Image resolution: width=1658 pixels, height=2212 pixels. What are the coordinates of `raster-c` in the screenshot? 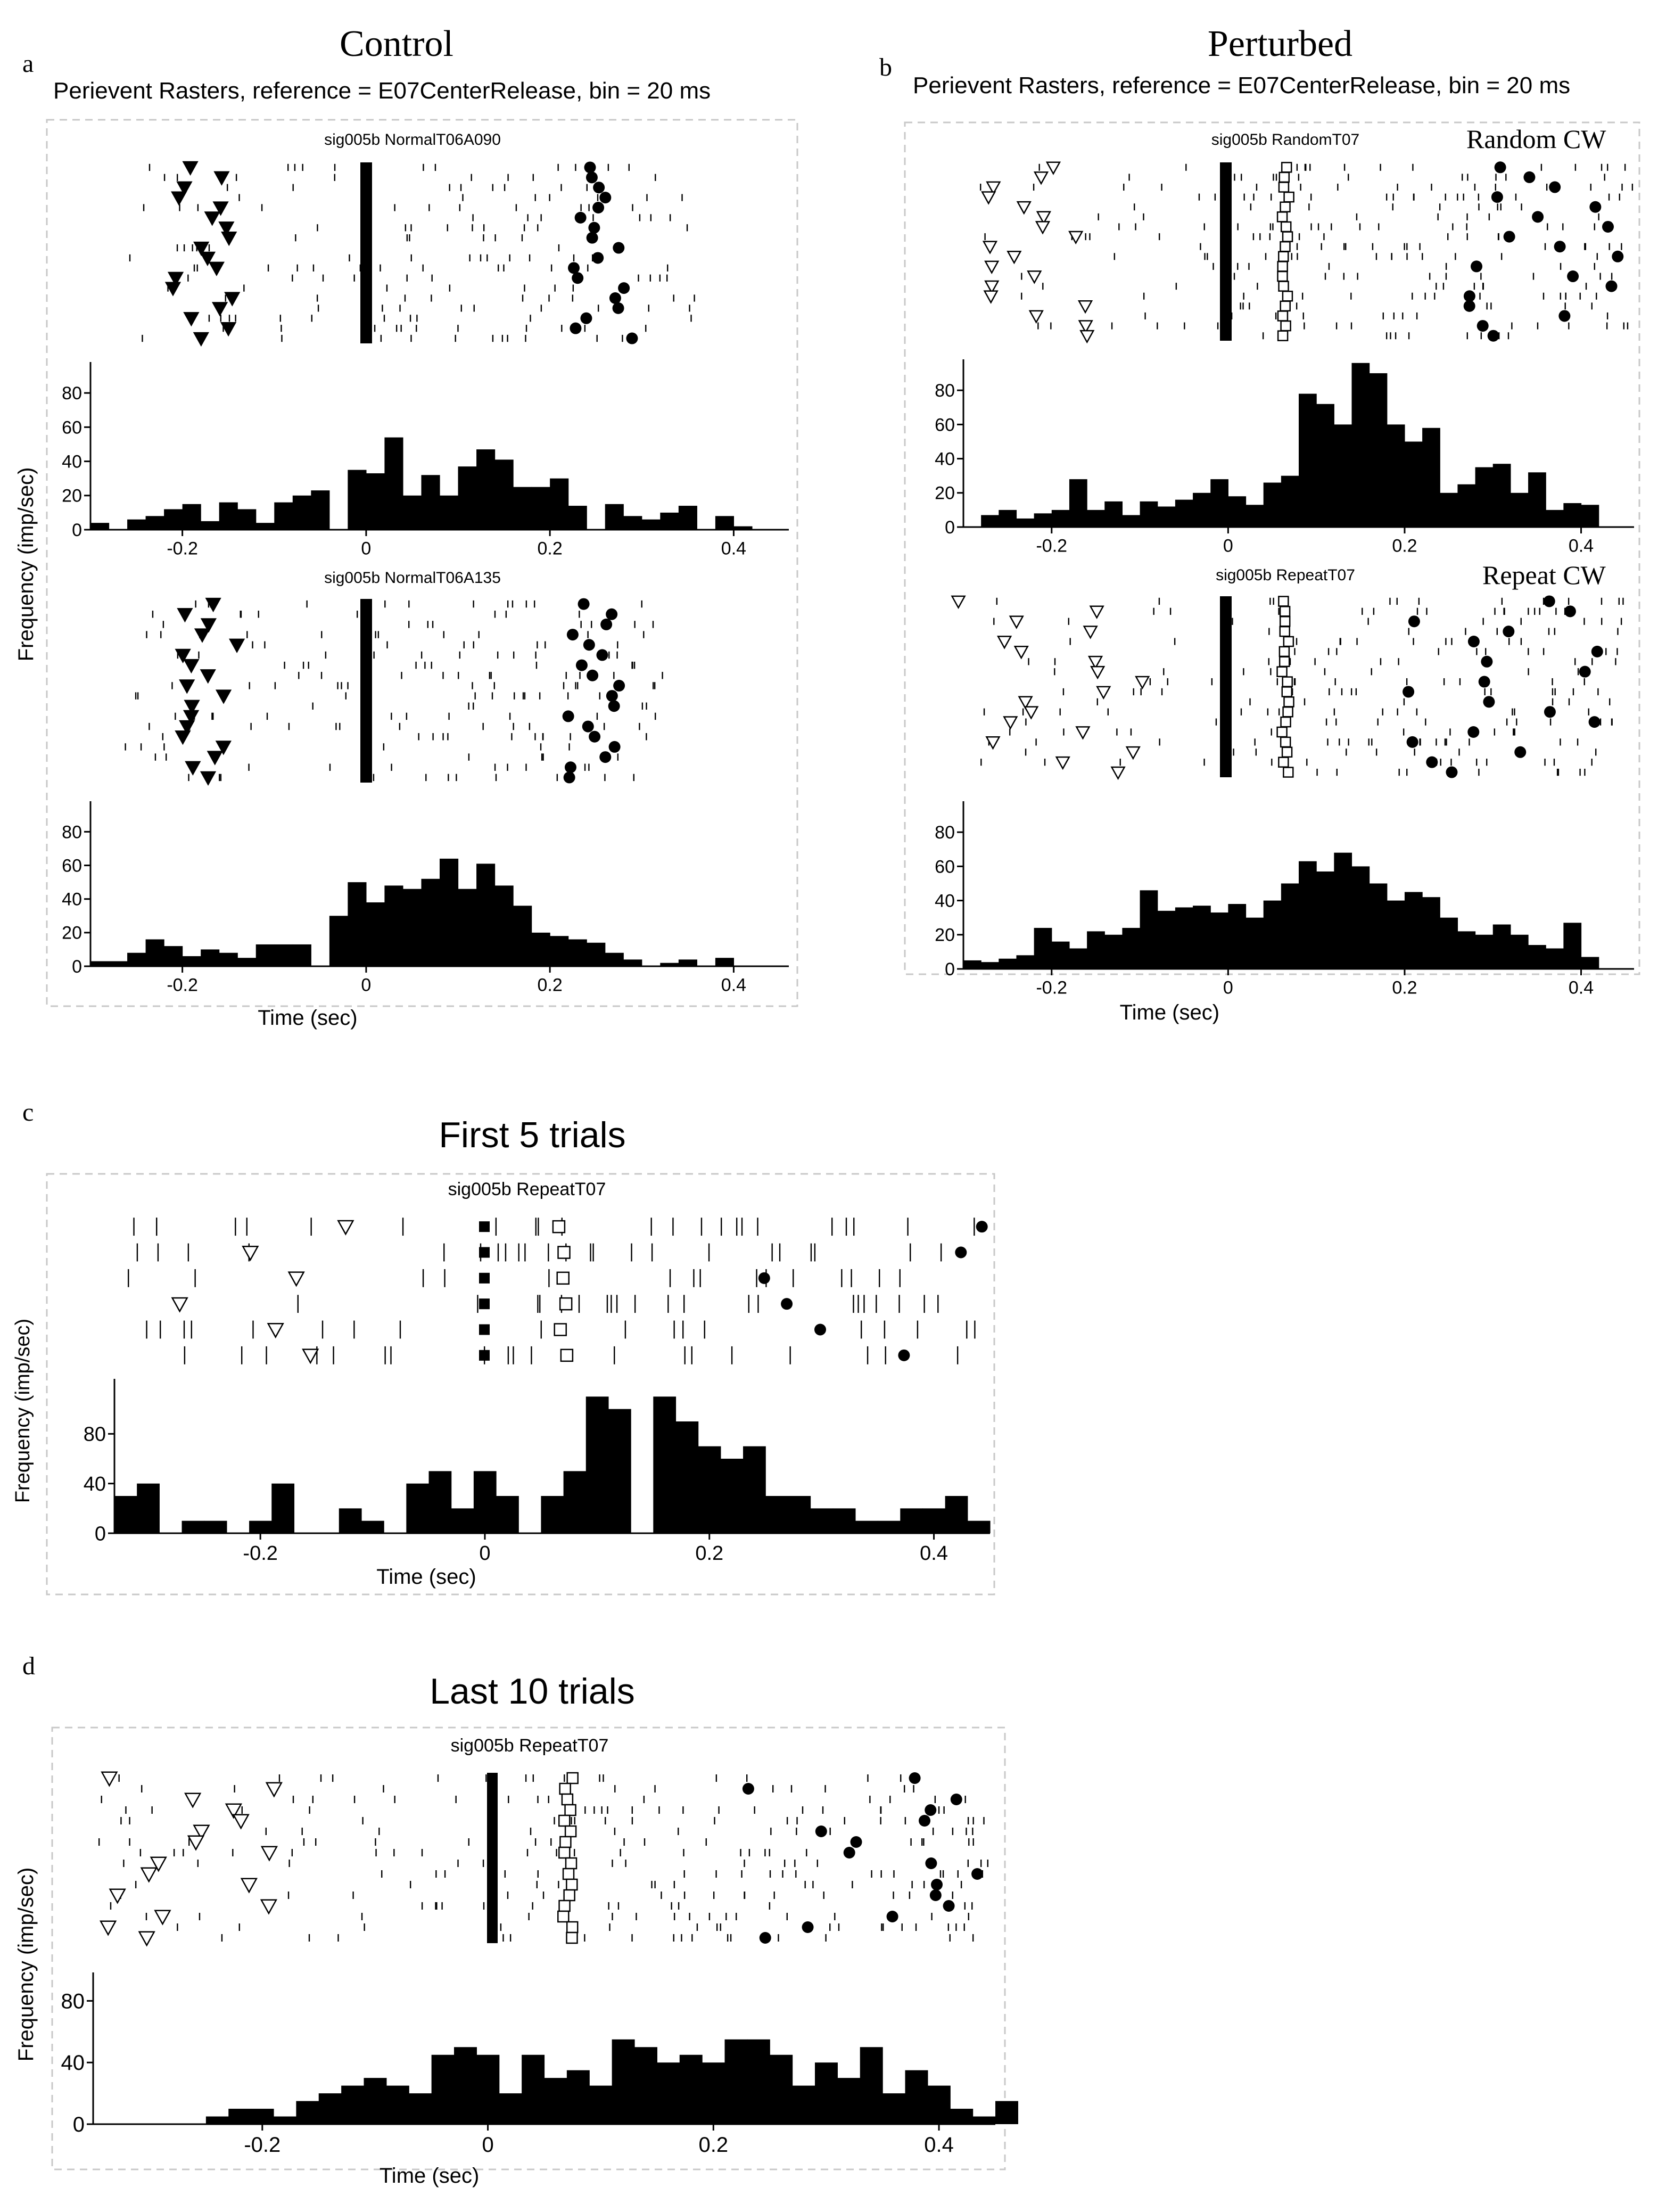 It's located at (558, 1291).